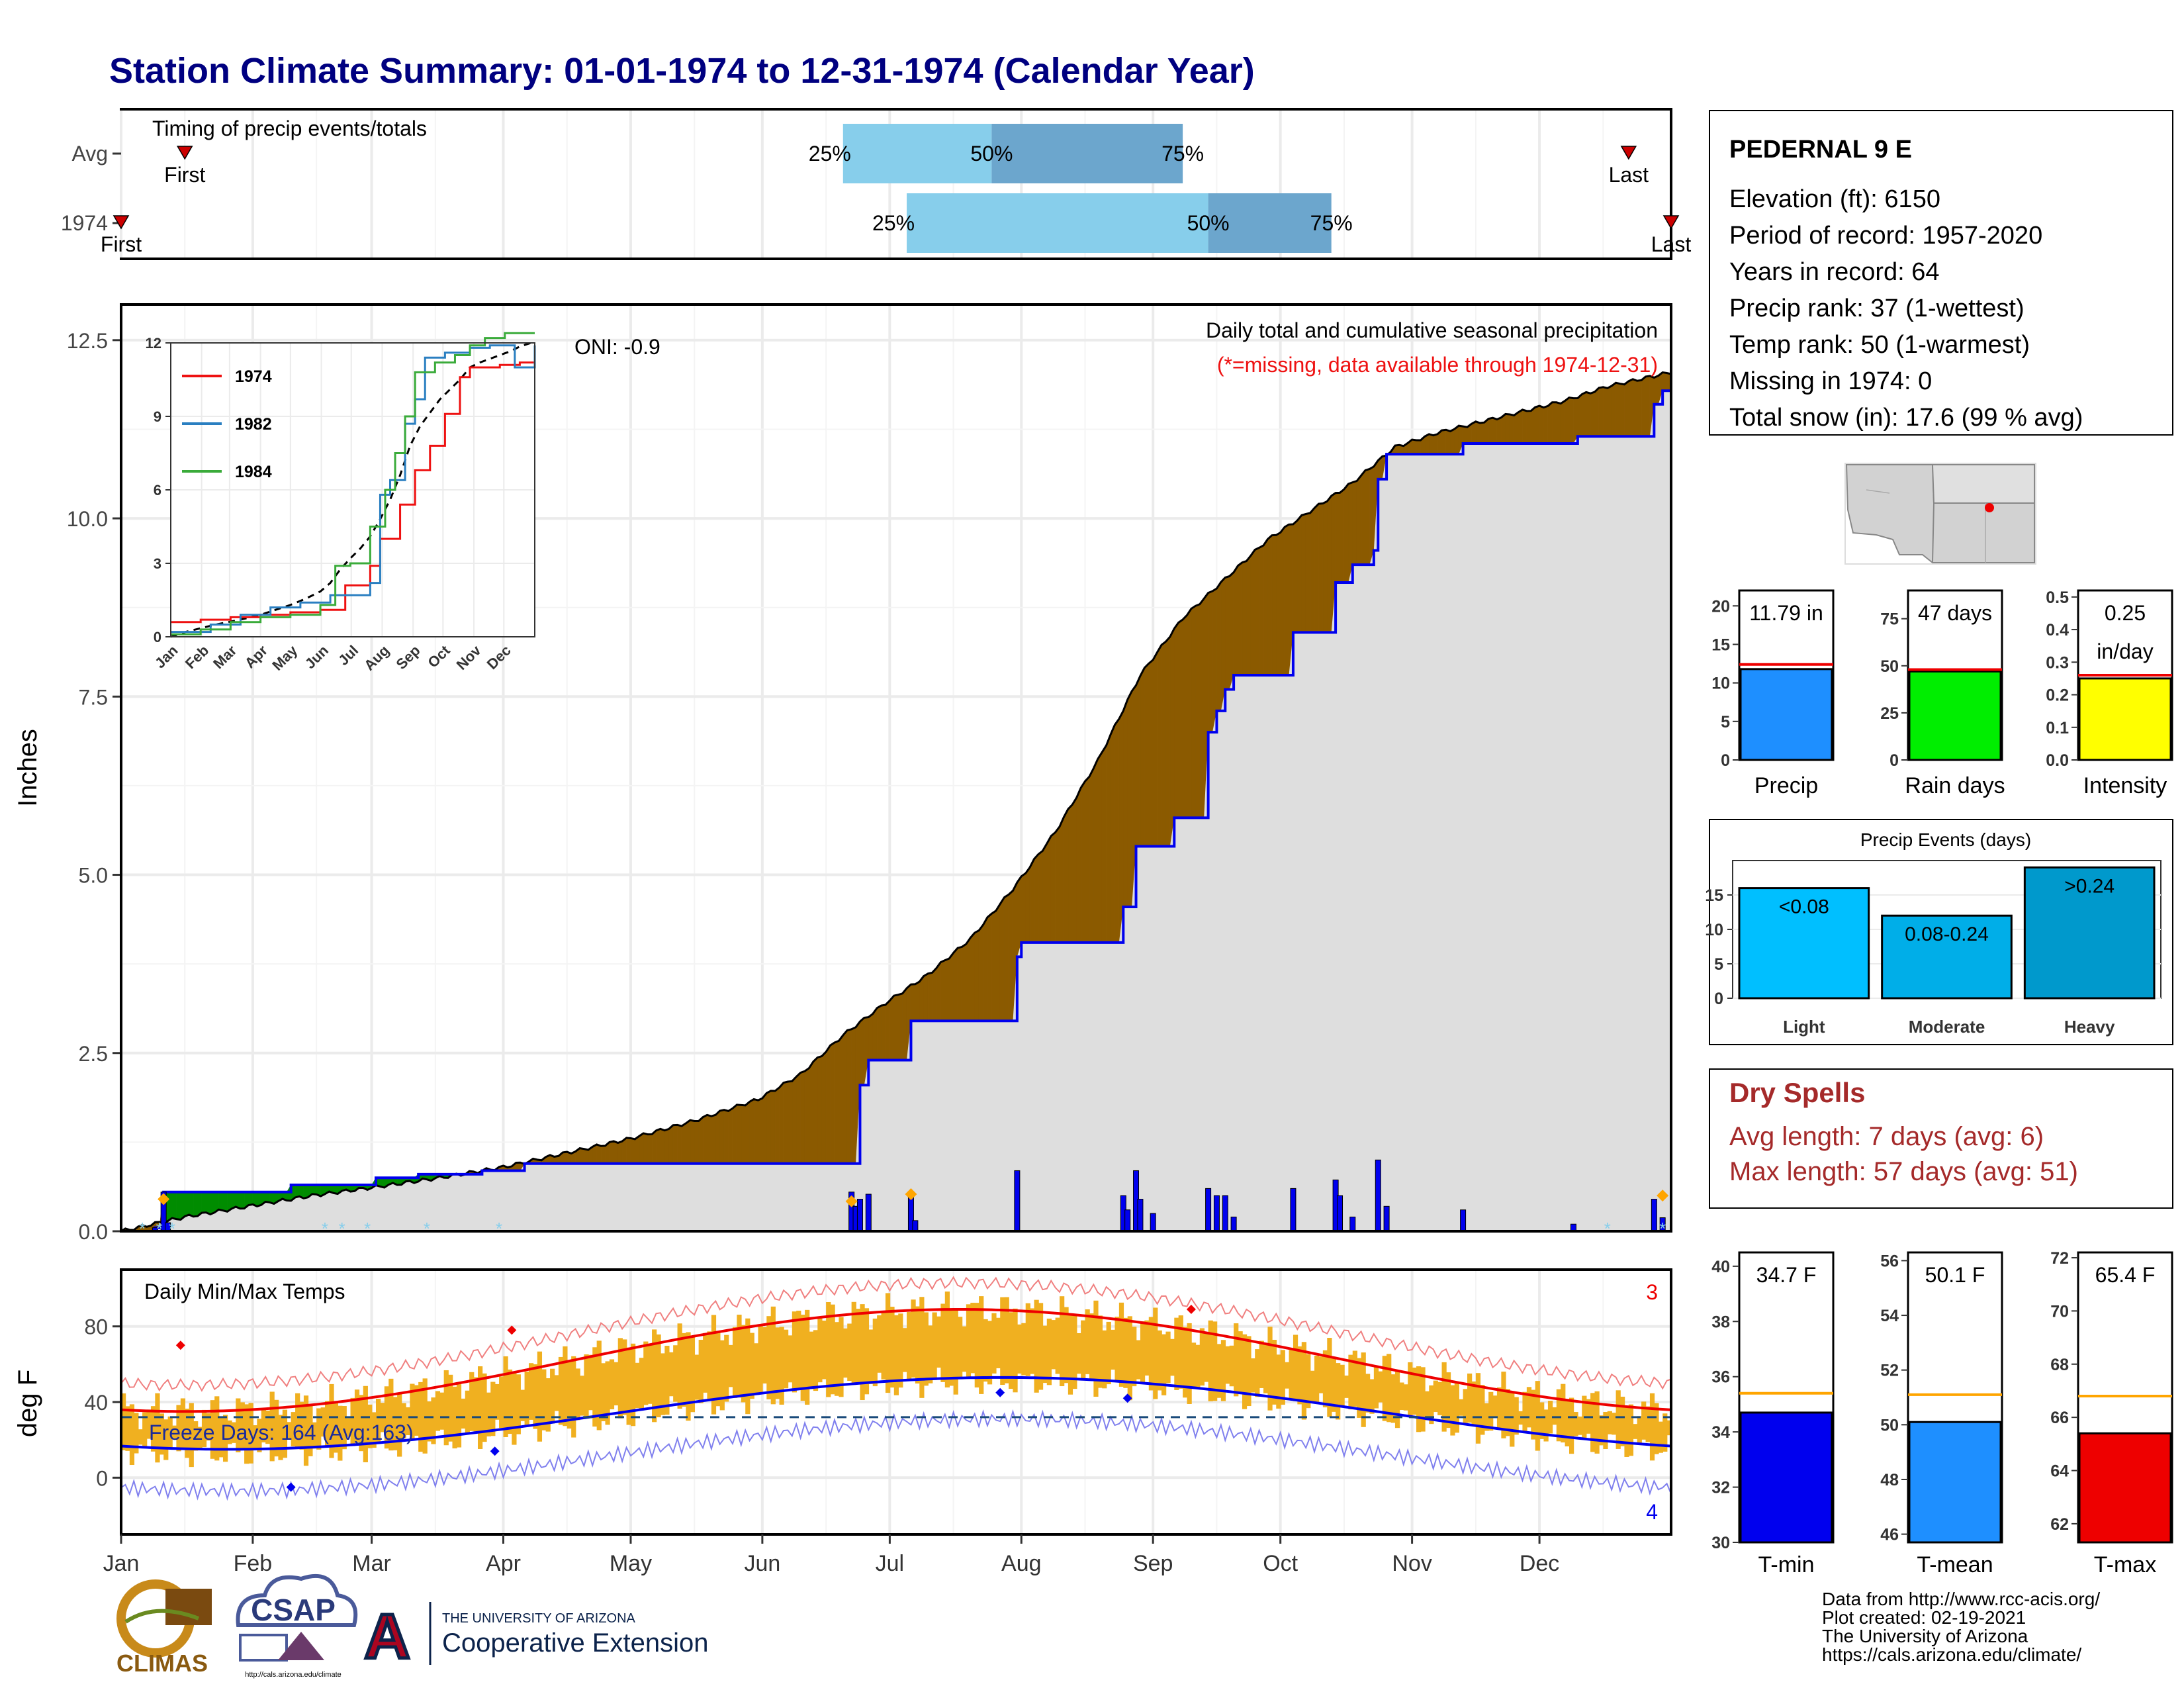 The image size is (2184, 1688). I want to click on credit-line-1: Data from http://www.rcc-acis.org/, so click(1961, 1599).